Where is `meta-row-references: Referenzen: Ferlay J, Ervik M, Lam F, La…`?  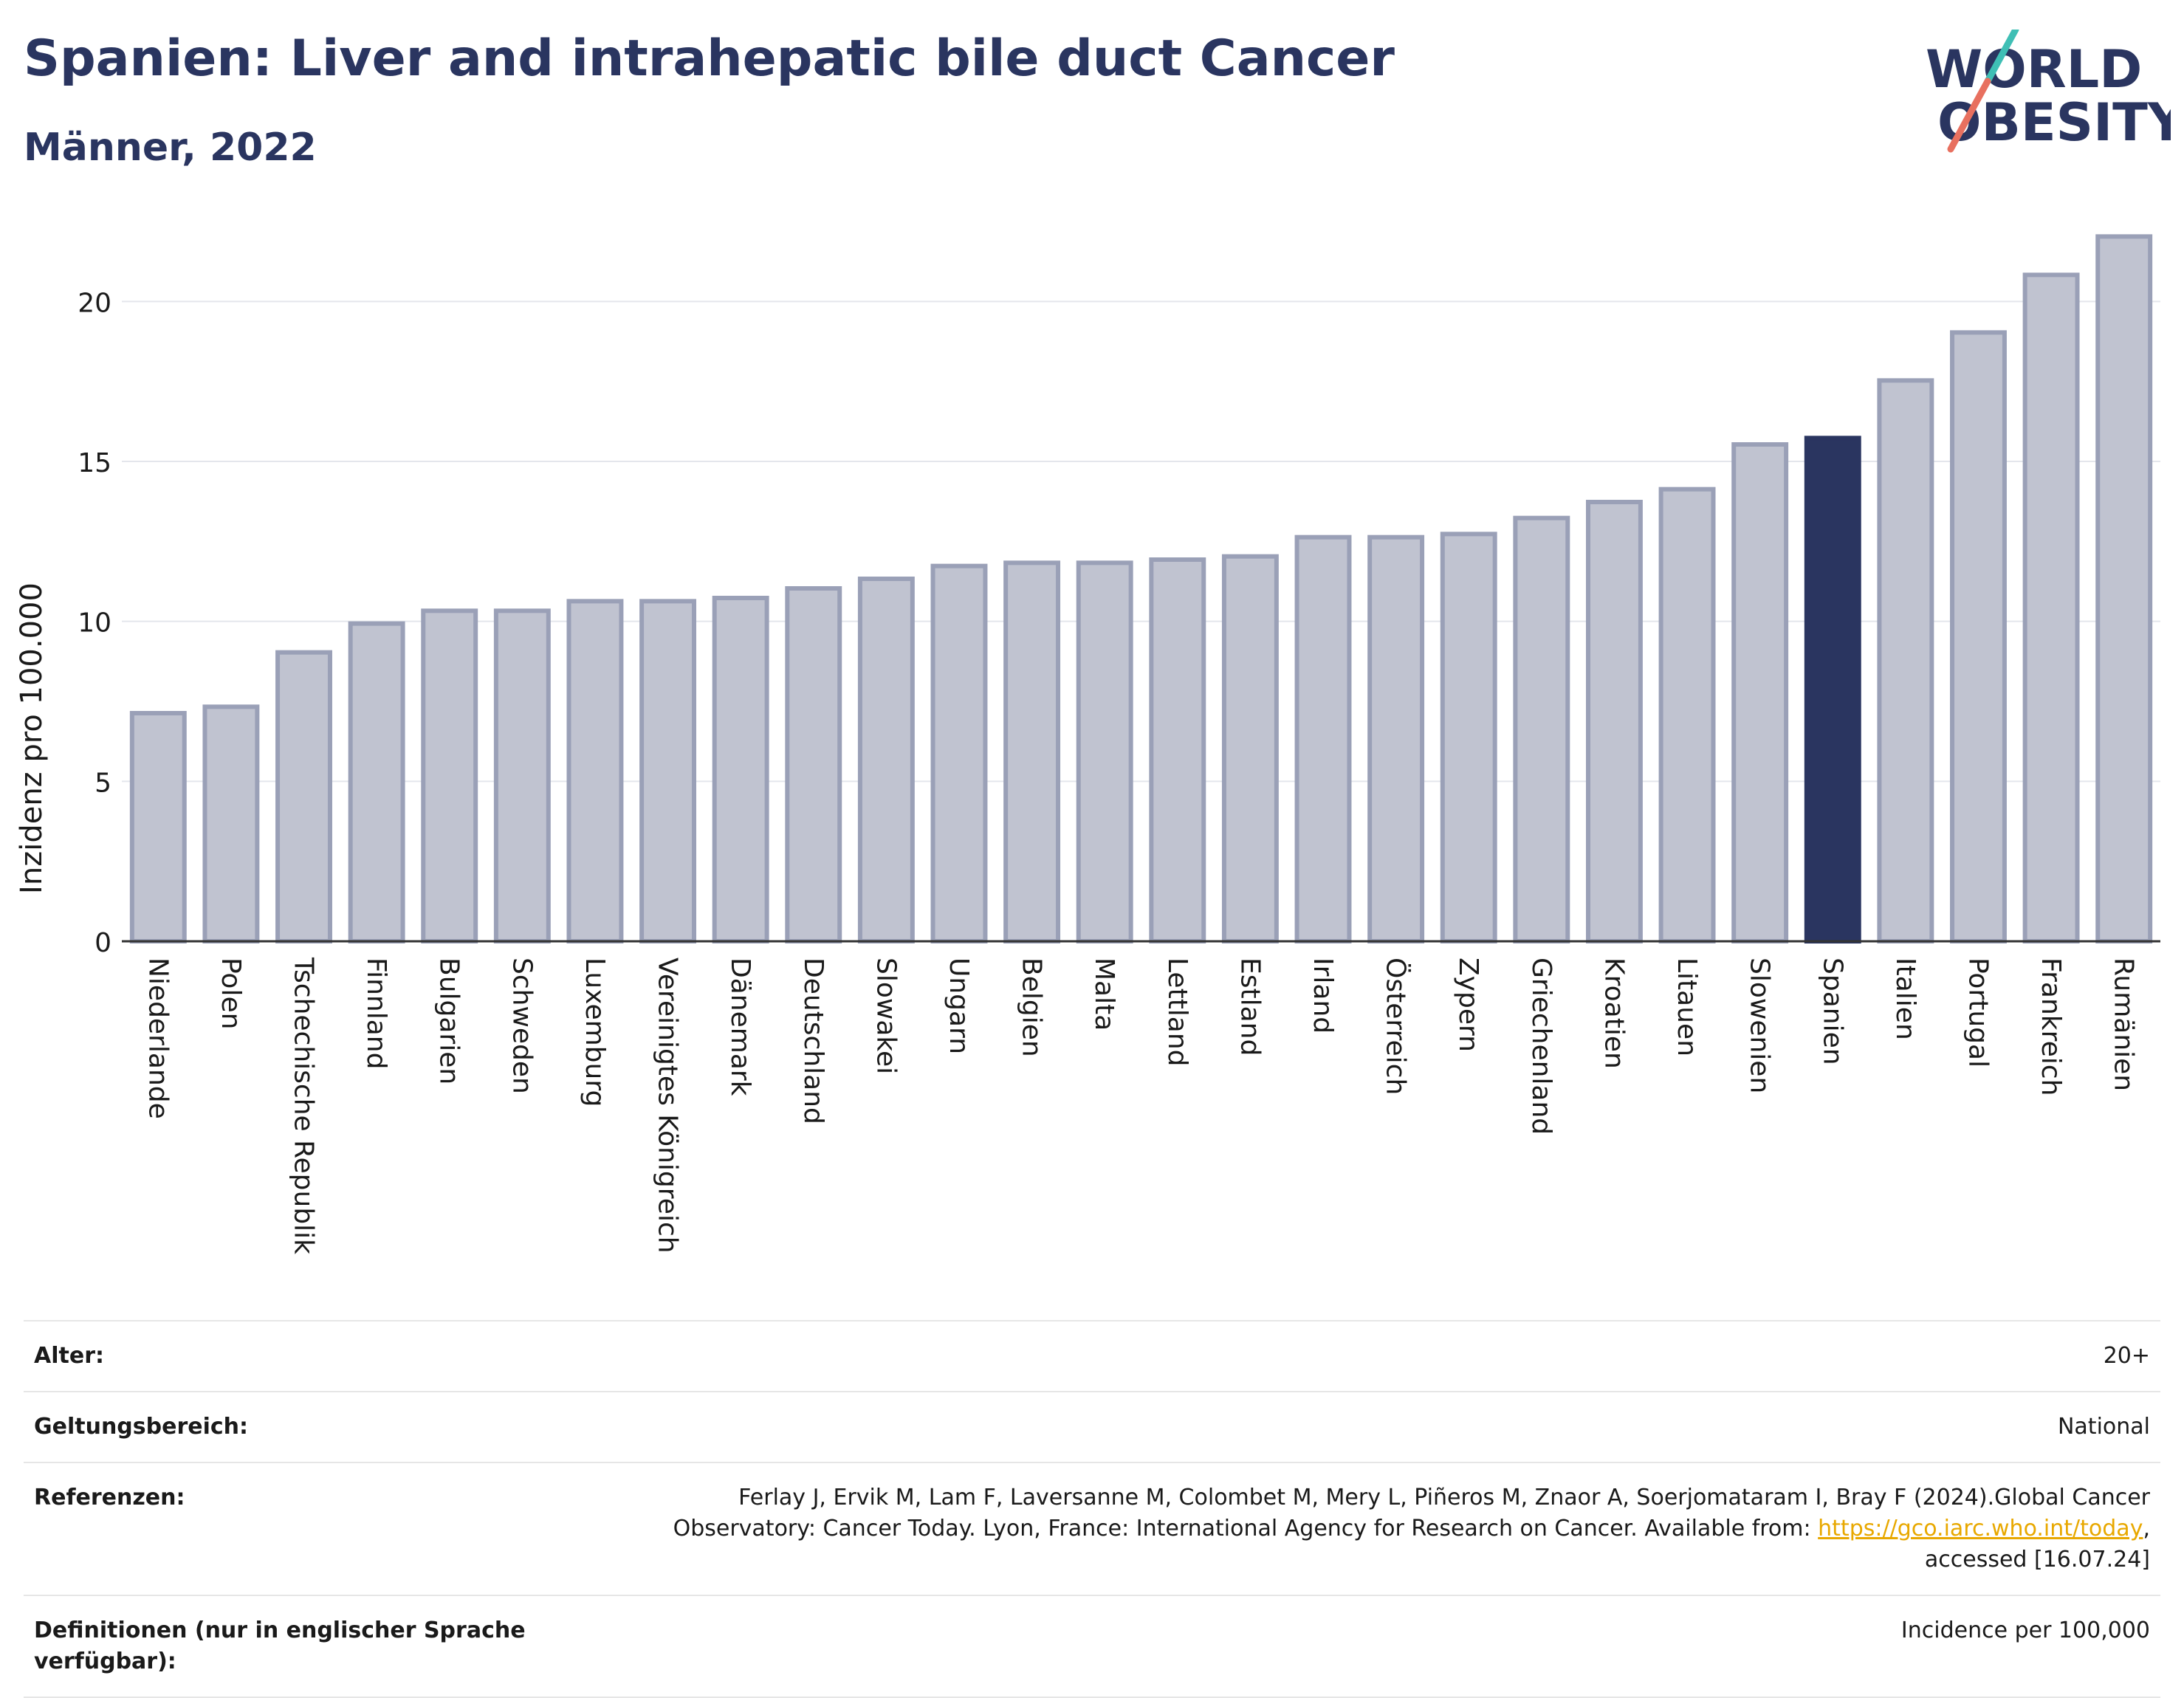 meta-row-references: Referenzen: Ferlay J, Ervik M, Lam F, La… is located at coordinates (1092, 1528).